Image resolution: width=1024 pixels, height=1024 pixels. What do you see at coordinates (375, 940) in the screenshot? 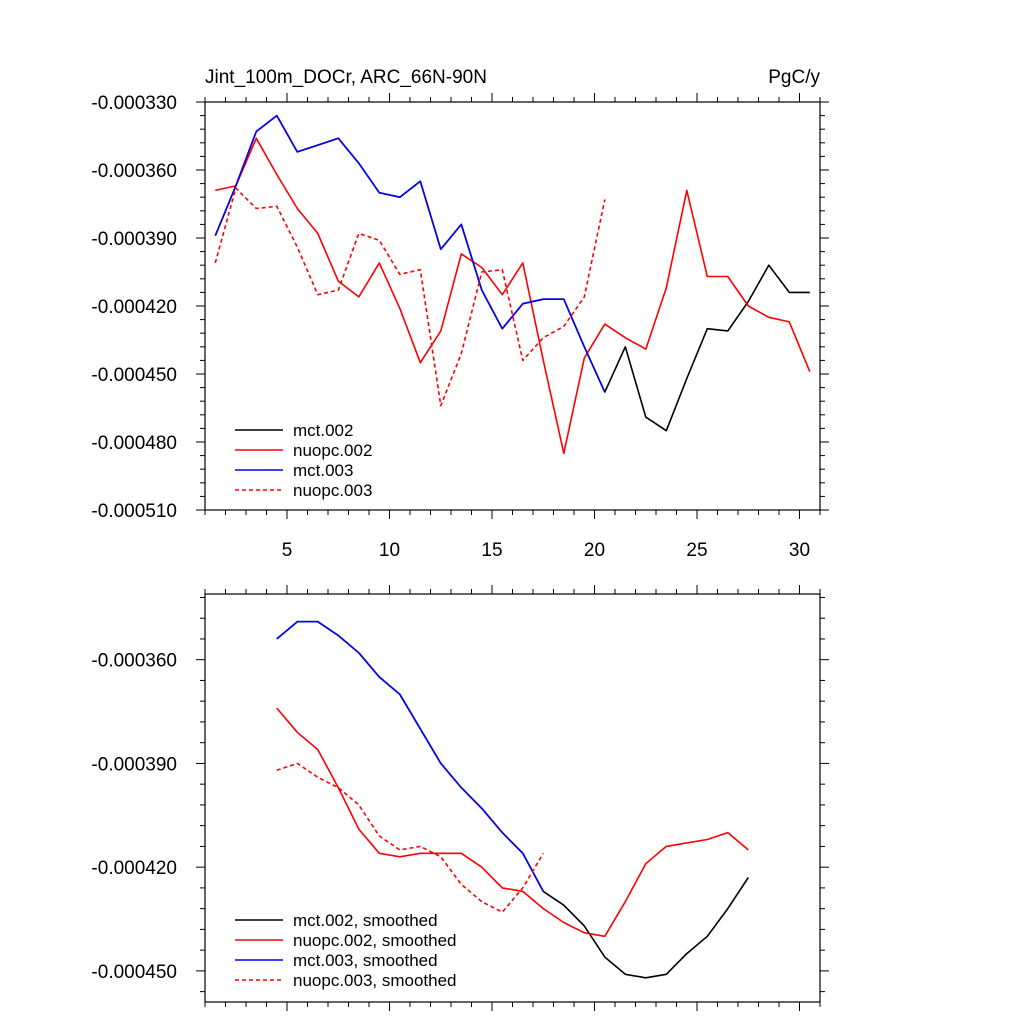
I see `legend-label: nuopc.002, smoothed` at bounding box center [375, 940].